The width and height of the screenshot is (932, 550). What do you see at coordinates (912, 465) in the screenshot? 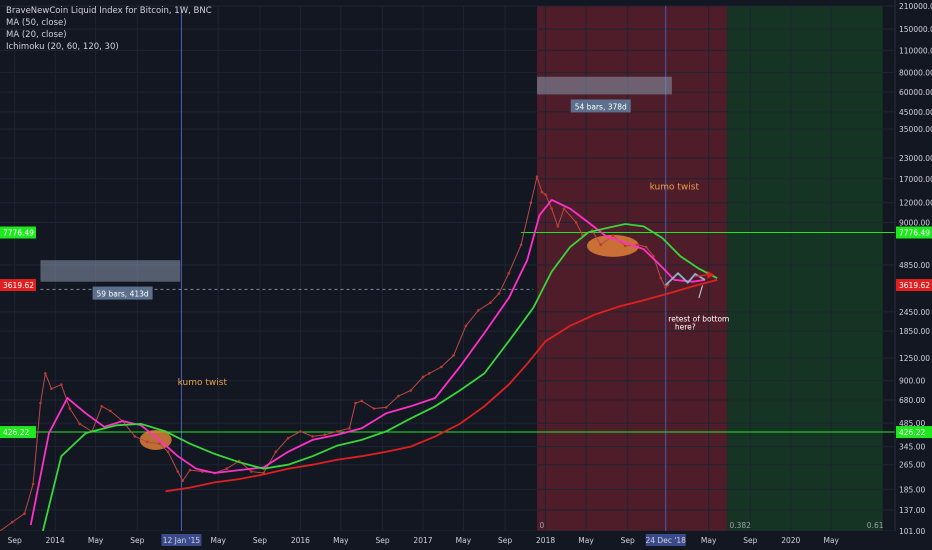
I see `y-tick-label: 265.00` at bounding box center [912, 465].